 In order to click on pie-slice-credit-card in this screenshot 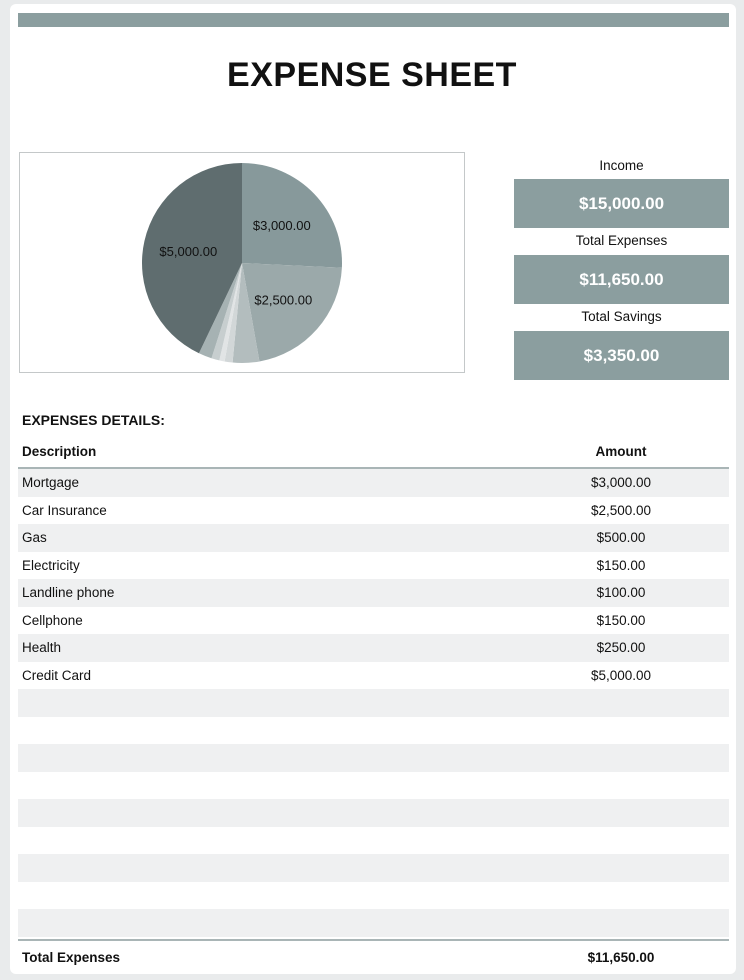, I will do `click(192, 258)`.